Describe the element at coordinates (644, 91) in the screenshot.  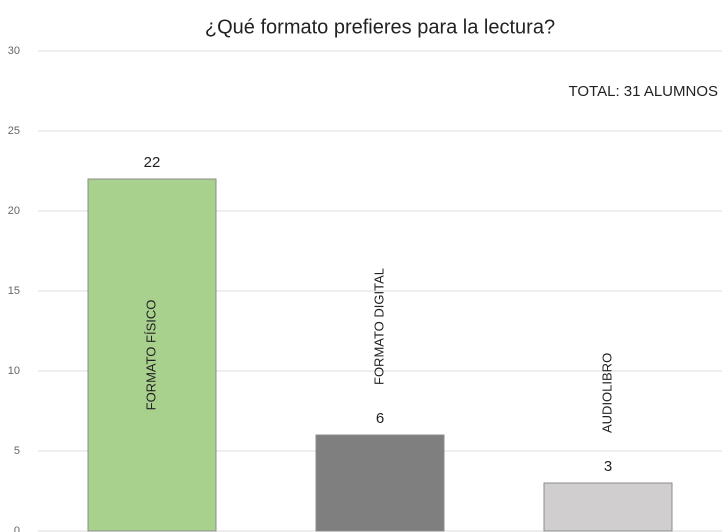
I see `annotation: TOTAL: 31 ALUMNOS` at that location.